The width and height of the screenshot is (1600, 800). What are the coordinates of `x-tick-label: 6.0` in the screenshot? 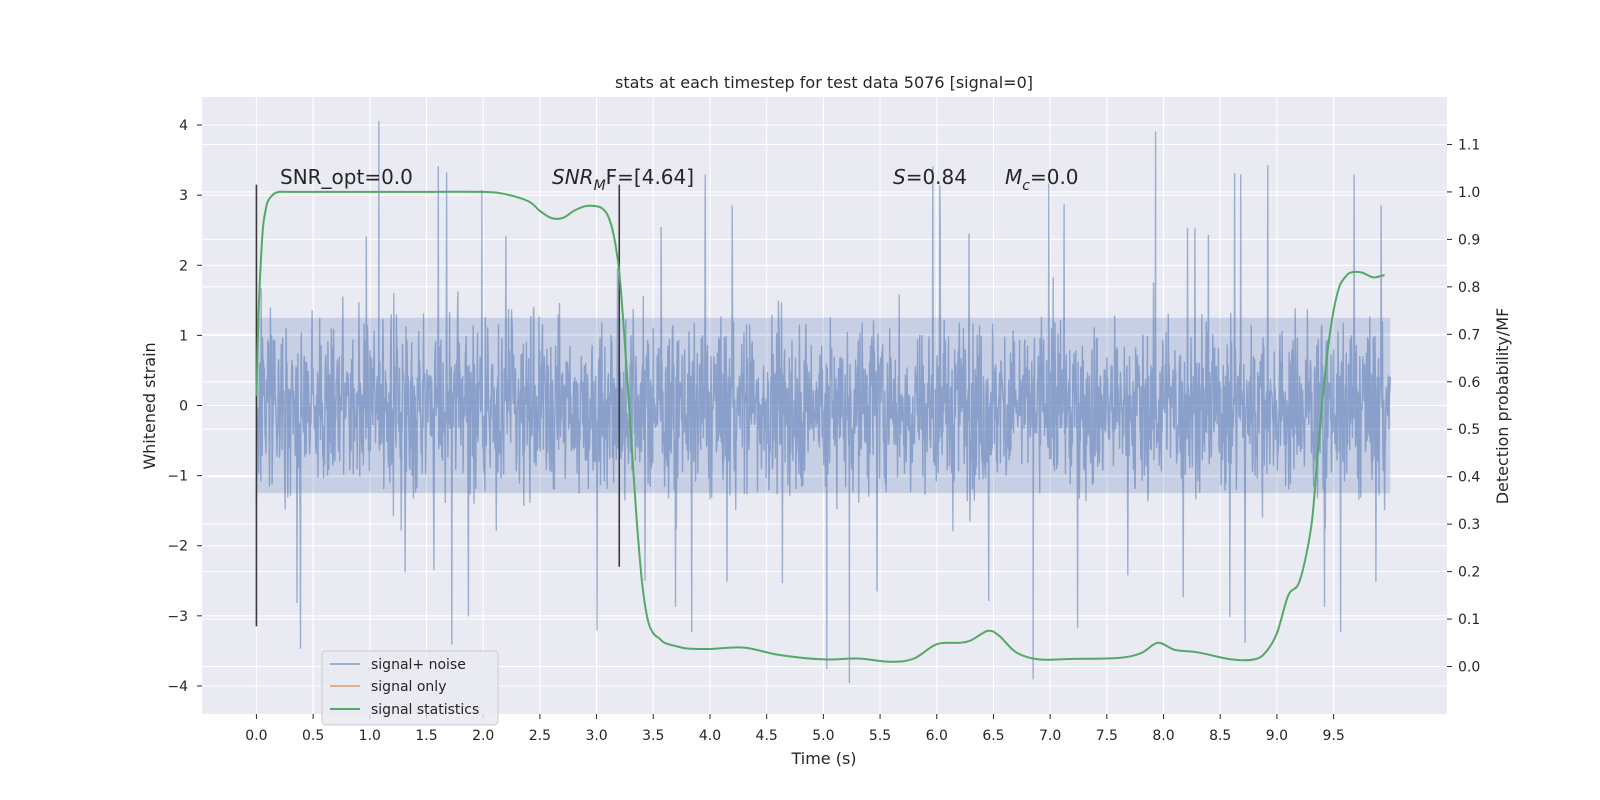 It's located at (937, 736).